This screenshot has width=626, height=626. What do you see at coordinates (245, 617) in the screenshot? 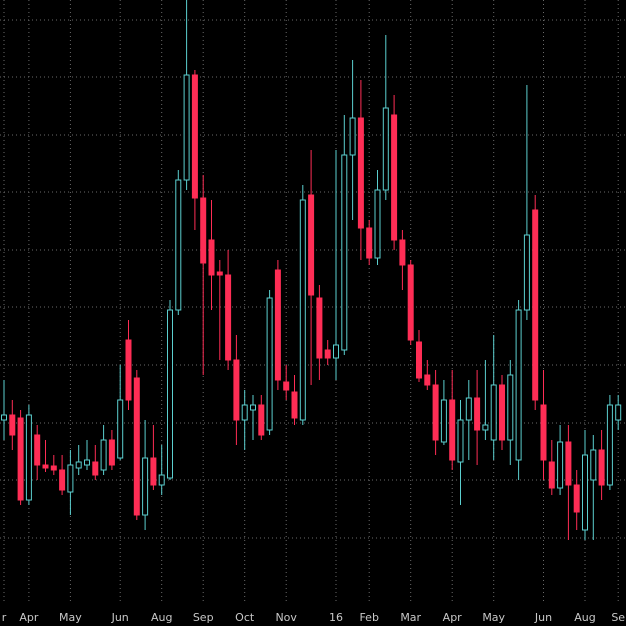
I see `x-tick-label: Oct` at bounding box center [245, 617].